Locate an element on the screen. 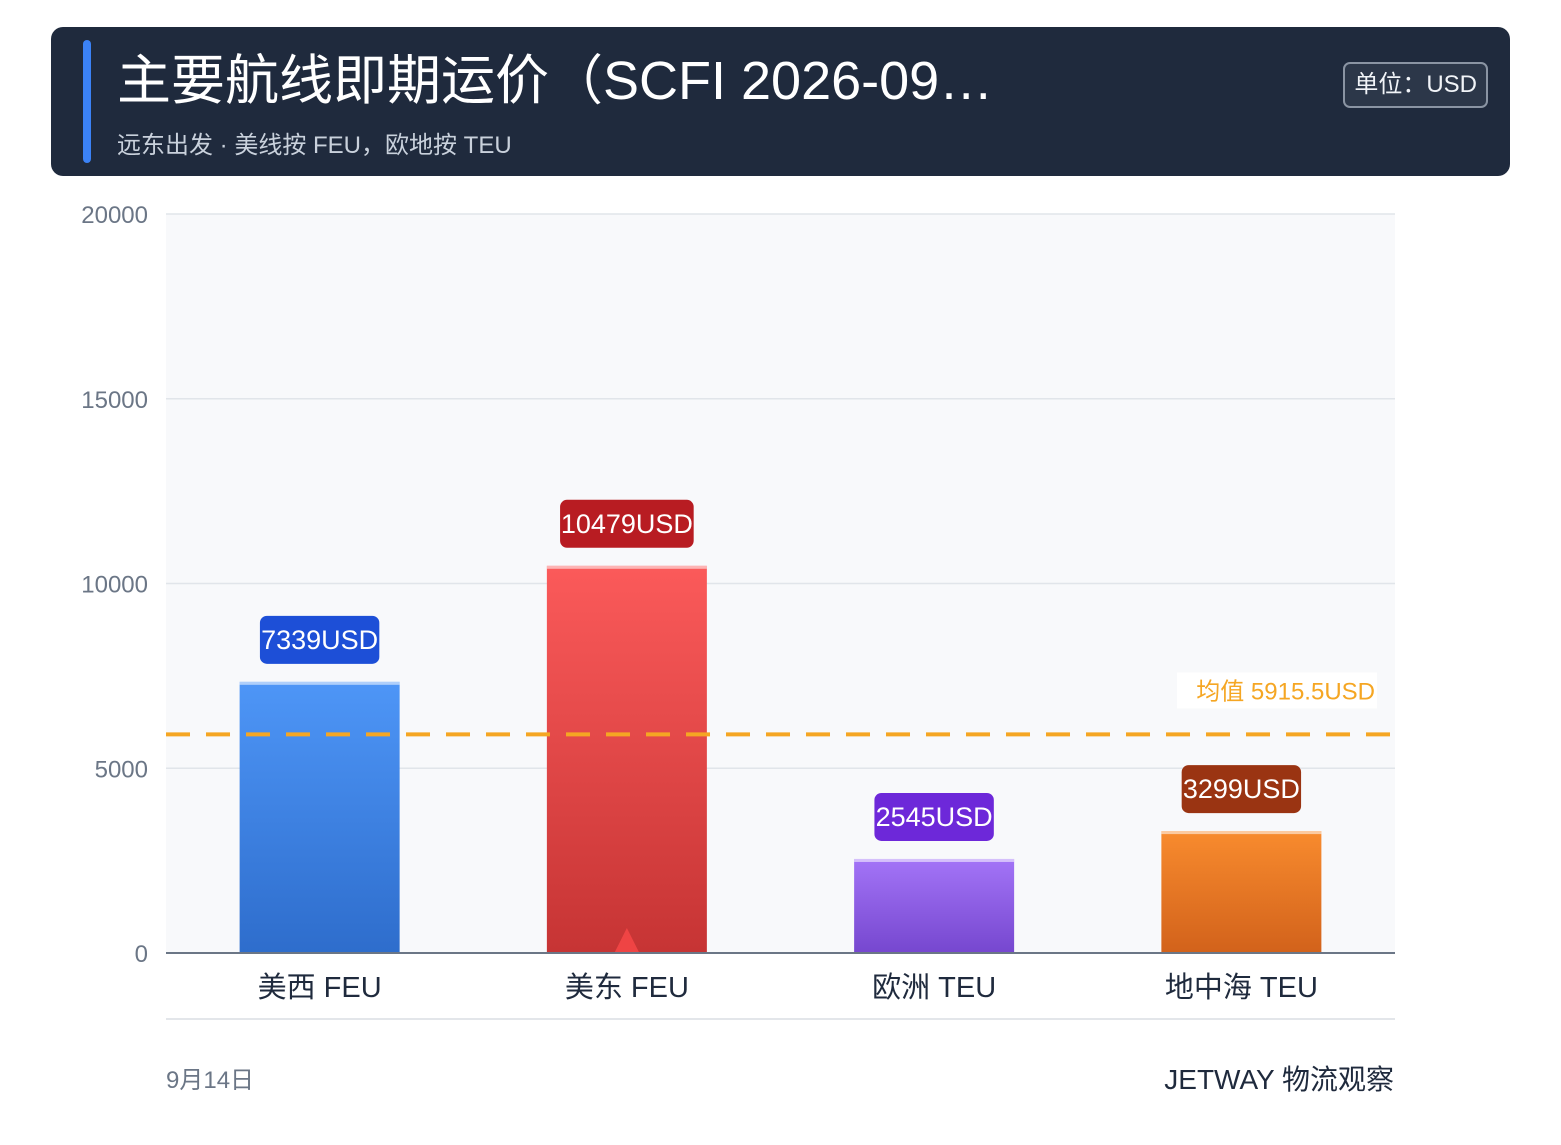 The height and width of the screenshot is (1145, 1561). x-tick-label: 欧洲 TEU is located at coordinates (934, 987).